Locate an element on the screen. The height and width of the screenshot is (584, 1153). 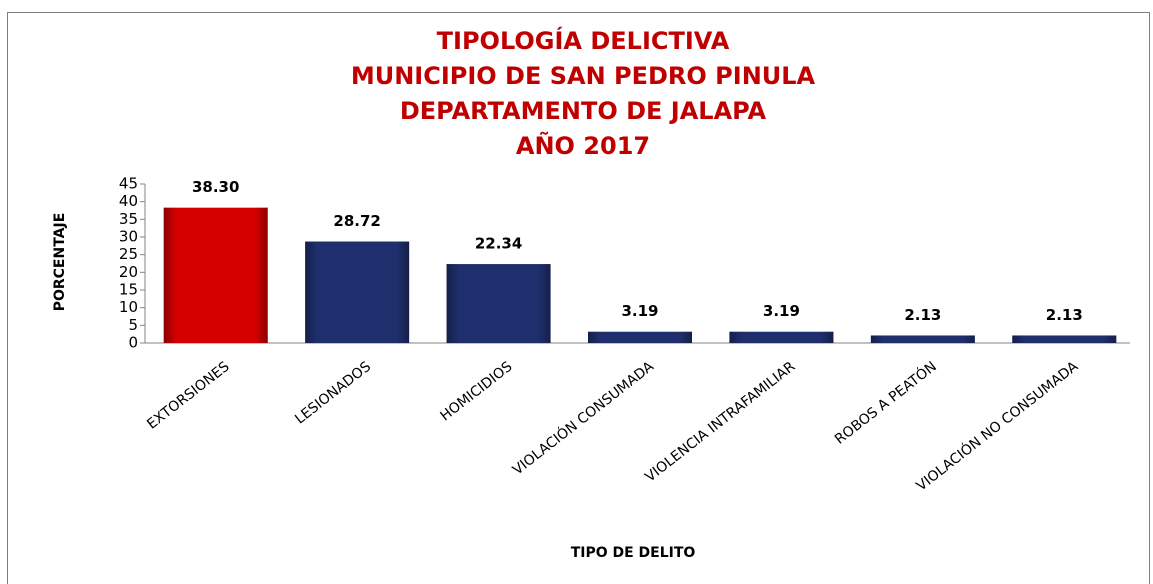
y-tick-label: 45 is located at coordinates (128, 184).